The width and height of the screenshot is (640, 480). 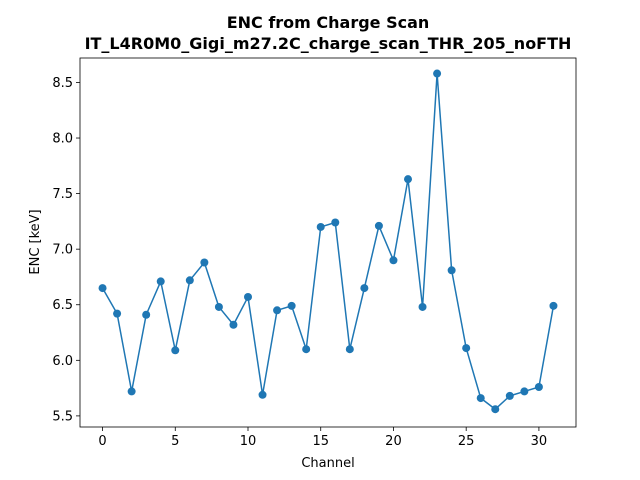 What do you see at coordinates (466, 441) in the screenshot?
I see `x-tick-label: 25` at bounding box center [466, 441].